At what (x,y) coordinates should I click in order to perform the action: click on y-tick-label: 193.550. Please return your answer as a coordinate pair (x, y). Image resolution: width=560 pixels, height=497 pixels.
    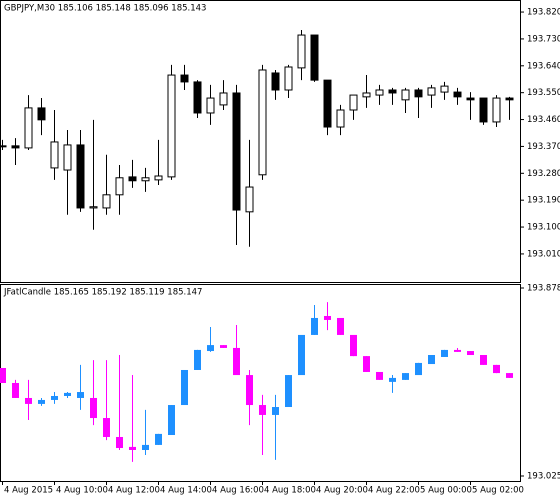
    Looking at the image, I should click on (543, 93).